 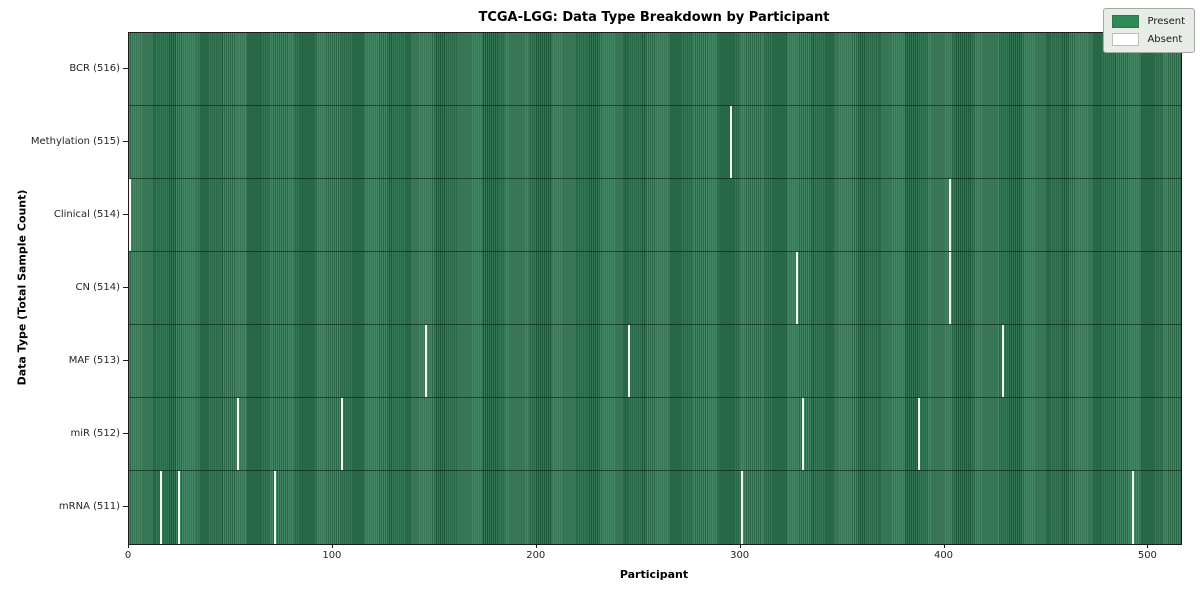 What do you see at coordinates (655, 69) in the screenshot?
I see `row-bcr` at bounding box center [655, 69].